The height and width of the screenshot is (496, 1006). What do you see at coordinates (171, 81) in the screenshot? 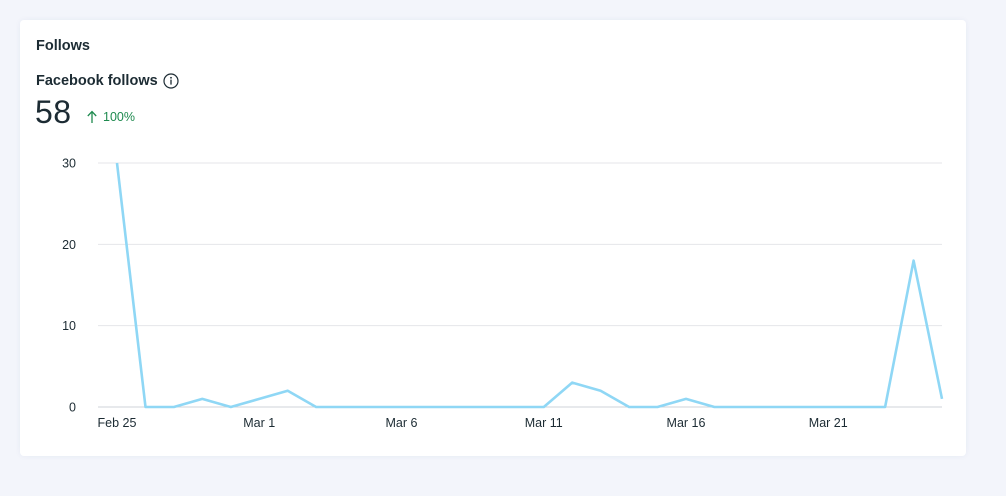
I see `info-icon` at bounding box center [171, 81].